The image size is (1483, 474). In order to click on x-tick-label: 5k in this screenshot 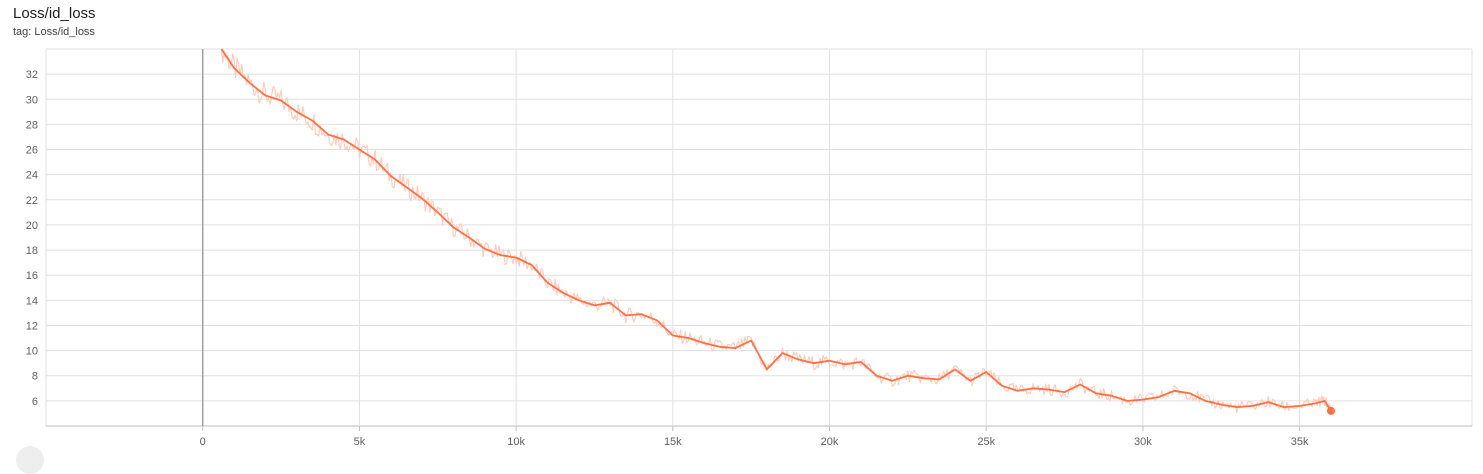, I will do `click(360, 442)`.